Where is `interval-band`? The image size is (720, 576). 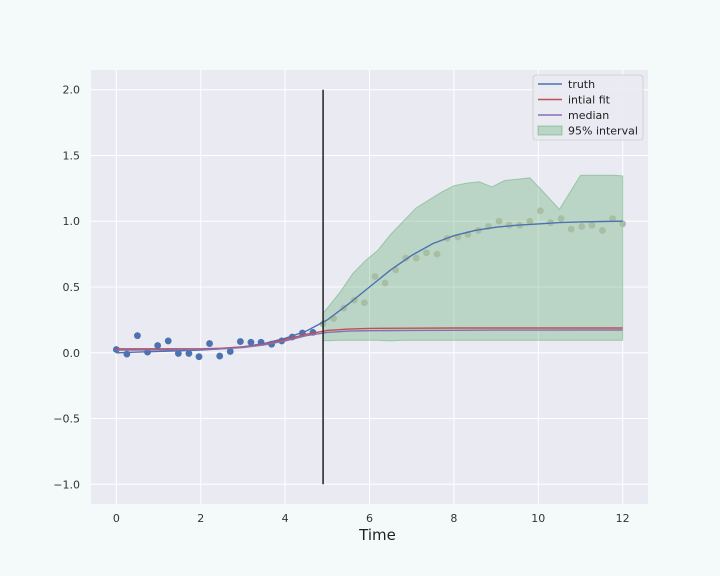
interval-band is located at coordinates (473, 258).